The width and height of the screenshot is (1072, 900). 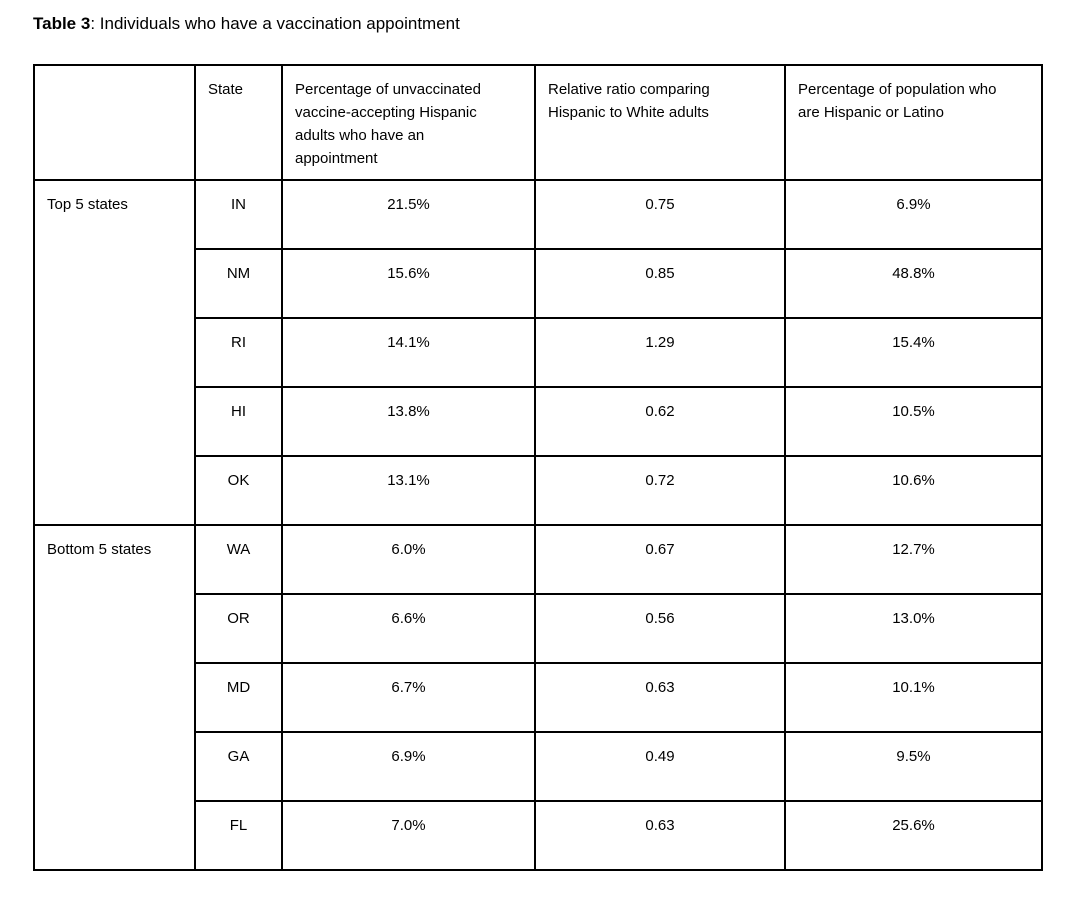 What do you see at coordinates (238, 835) in the screenshot?
I see `state-cell: FL` at bounding box center [238, 835].